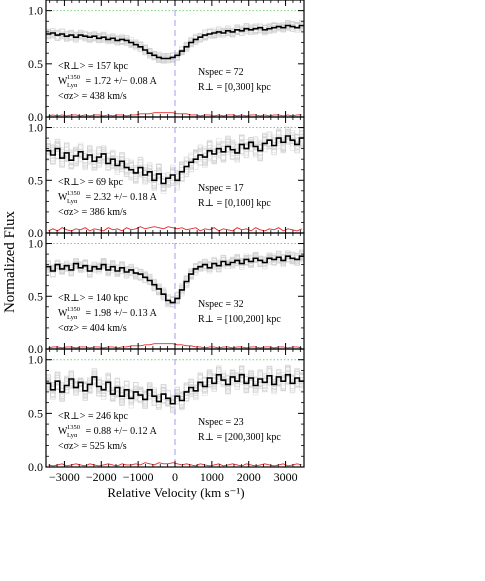  Describe the element at coordinates (234, 203) in the screenshot. I see `impact-parameter-range: R⊥ = [0,100] kpc` at that location.